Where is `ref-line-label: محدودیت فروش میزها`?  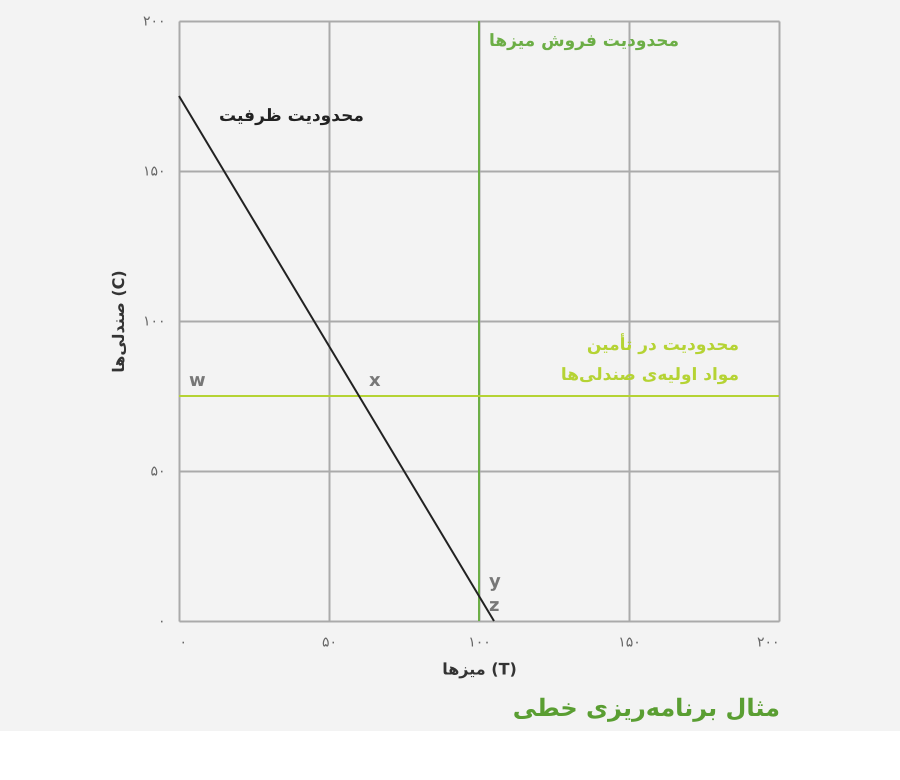 ref-line-label: محدودیت فروش میزها is located at coordinates (584, 41).